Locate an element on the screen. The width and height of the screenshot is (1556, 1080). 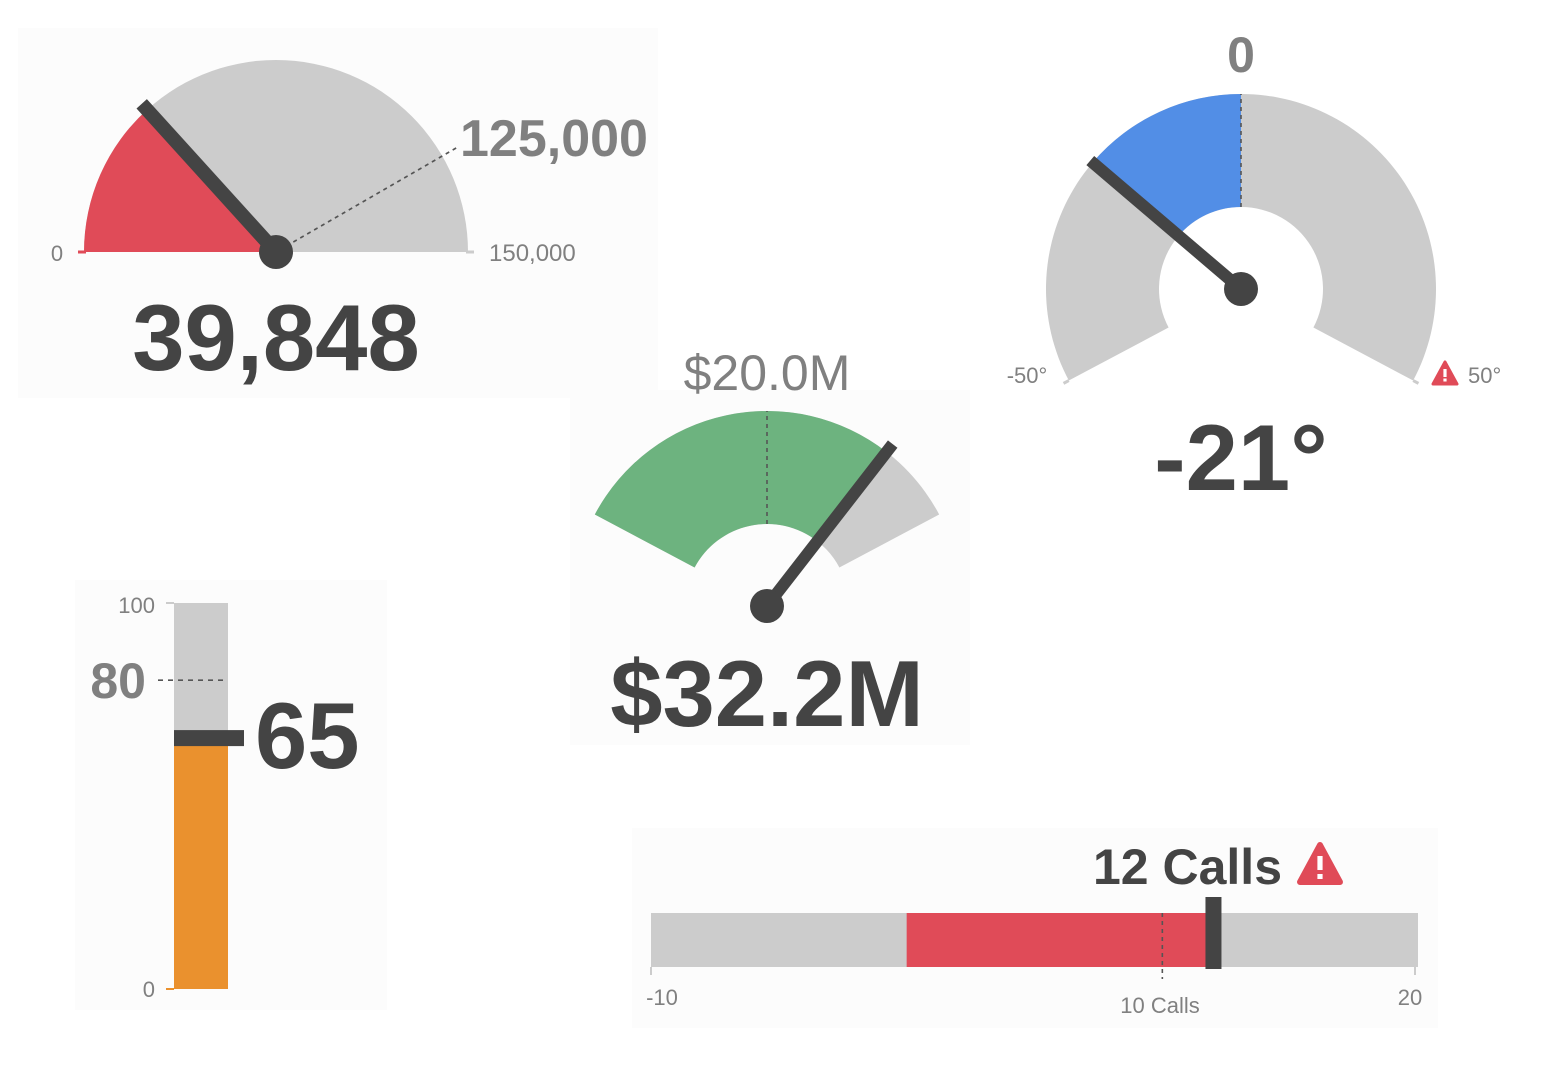
gauge-units-graphic is located at coordinates (276, 164).